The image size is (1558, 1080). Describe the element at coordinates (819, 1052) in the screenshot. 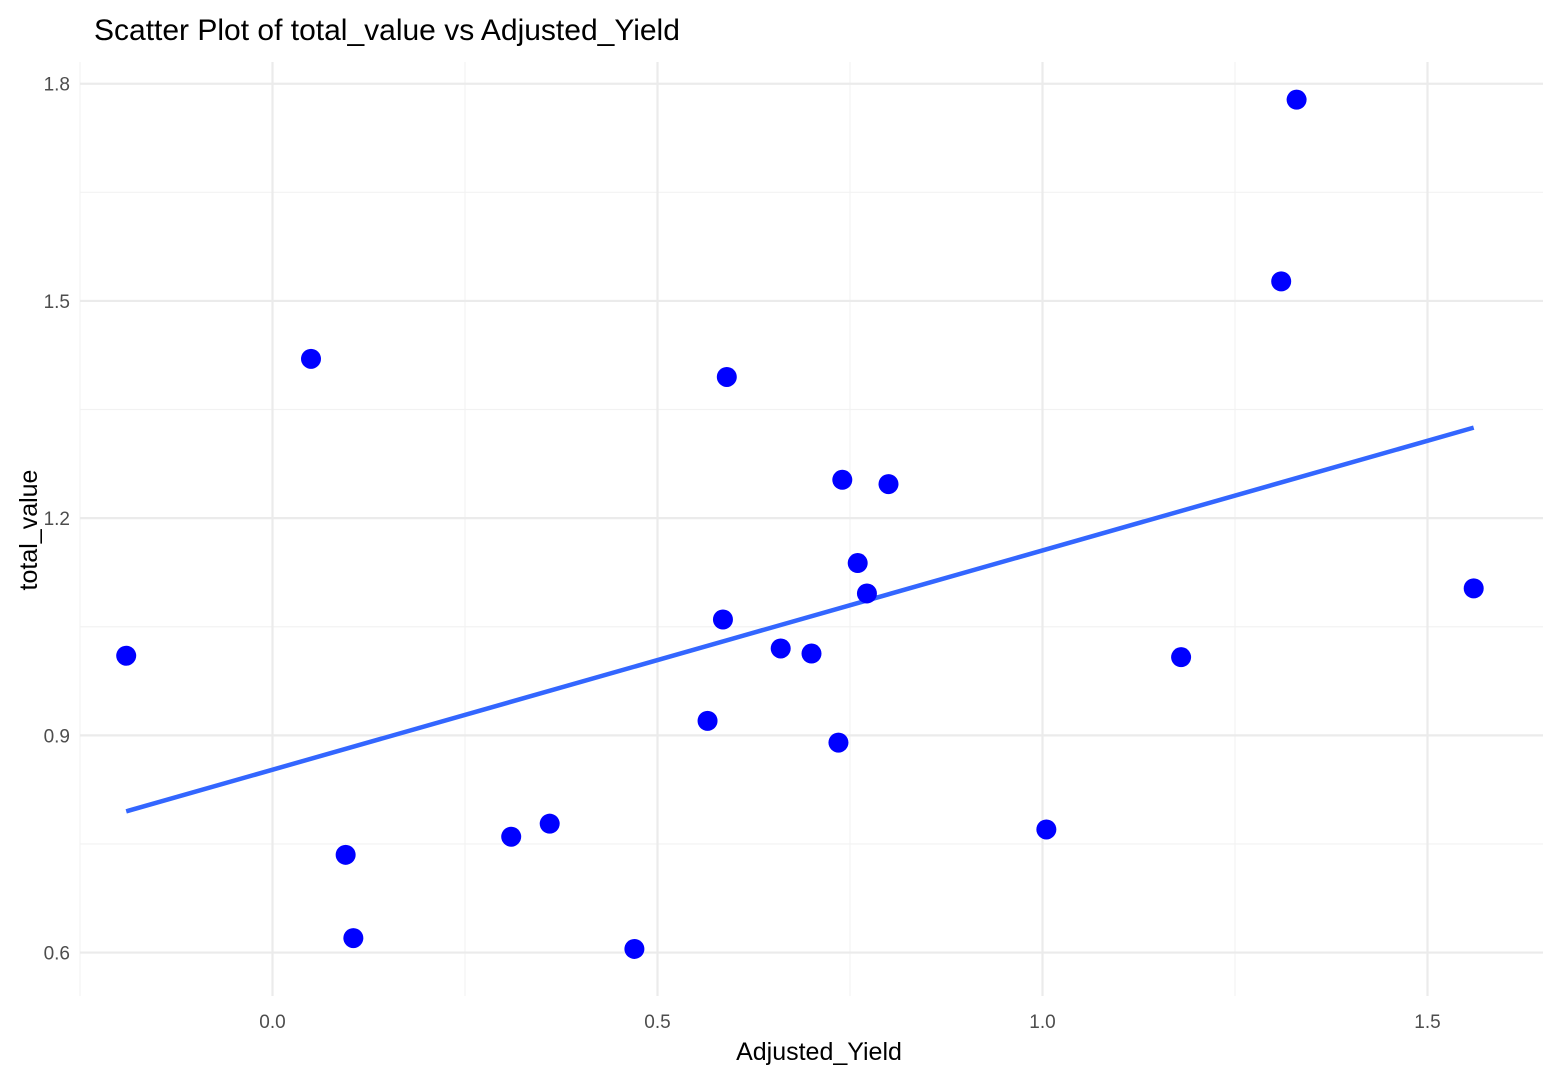

I see `x-axis-title: Adjusted_Yield` at that location.